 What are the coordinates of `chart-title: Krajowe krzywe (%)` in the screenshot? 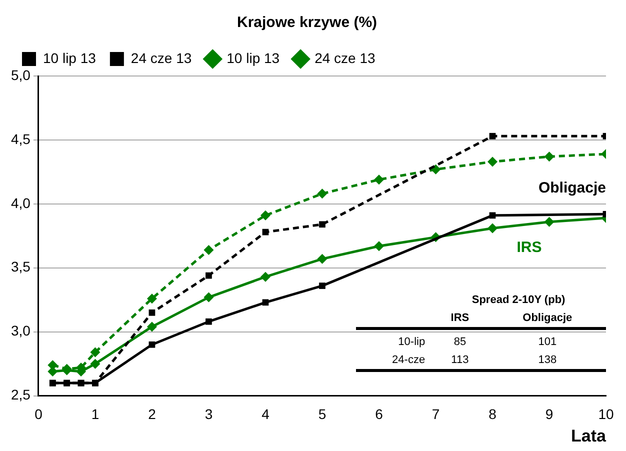 It's located at (307, 23).